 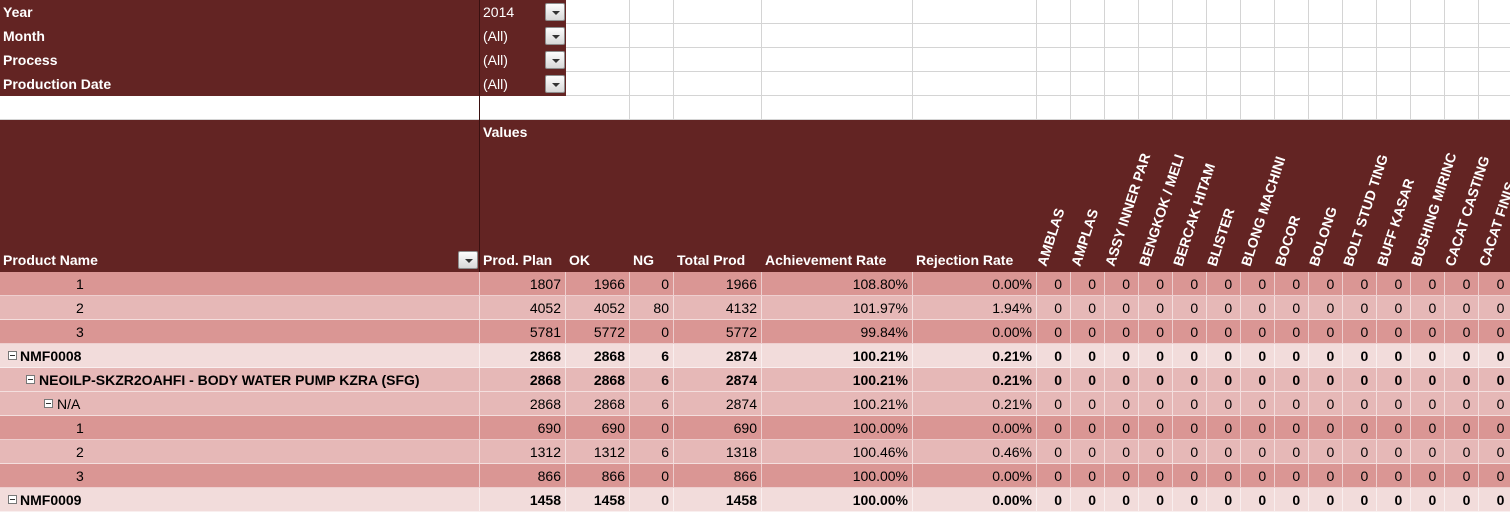 What do you see at coordinates (240, 332) in the screenshot?
I see `row-label: 3` at bounding box center [240, 332].